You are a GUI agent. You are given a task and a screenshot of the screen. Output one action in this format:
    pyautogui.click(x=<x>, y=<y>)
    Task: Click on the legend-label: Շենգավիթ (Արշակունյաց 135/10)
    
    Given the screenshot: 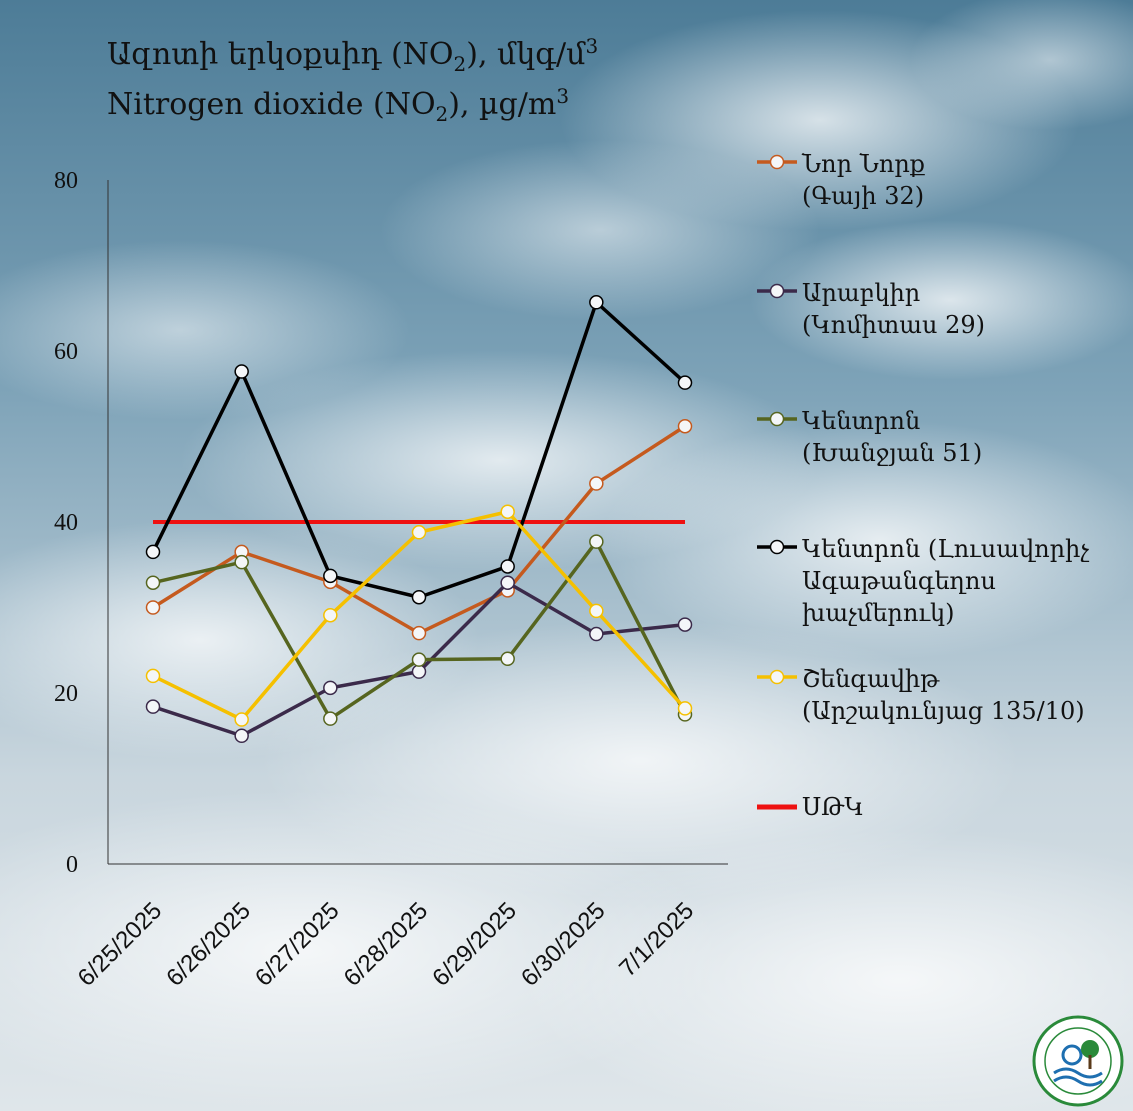 What is the action you would take?
    pyautogui.click(x=943, y=695)
    